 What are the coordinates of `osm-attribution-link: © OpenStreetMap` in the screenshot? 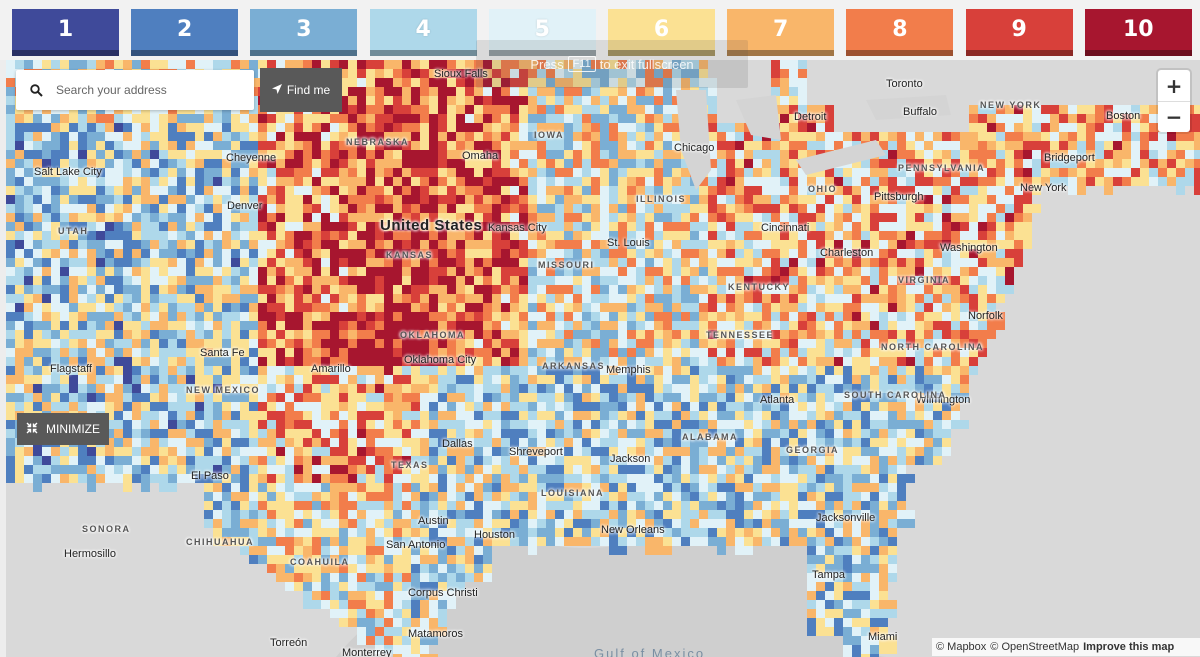 It's located at (1035, 647).